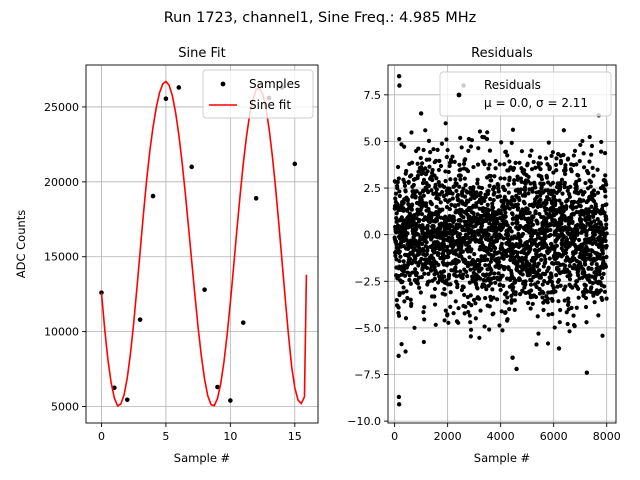 The width and height of the screenshot is (640, 480). What do you see at coordinates (223, 84) in the screenshot?
I see `legend-marker-samples` at bounding box center [223, 84].